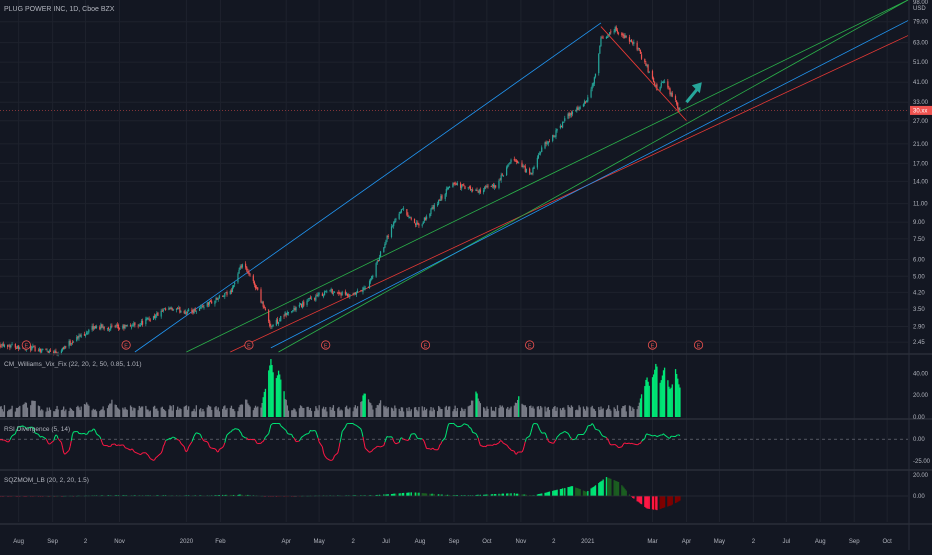 The height and width of the screenshot is (555, 932). What do you see at coordinates (686, 542) in the screenshot?
I see `time-tick-label: Apr` at bounding box center [686, 542].